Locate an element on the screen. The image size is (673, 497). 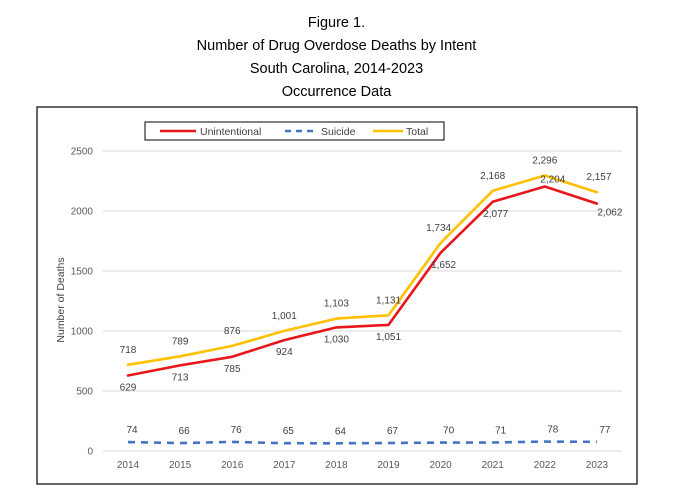
data-label-unintentional: 2,062 is located at coordinates (609, 213).